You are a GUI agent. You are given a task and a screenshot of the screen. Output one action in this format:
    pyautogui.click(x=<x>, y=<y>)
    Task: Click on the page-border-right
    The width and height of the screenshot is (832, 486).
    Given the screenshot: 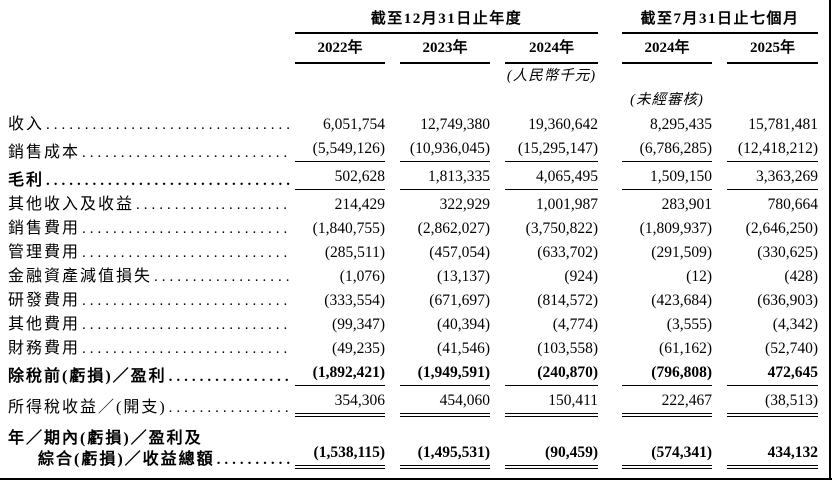 What is the action you would take?
    pyautogui.click(x=830, y=240)
    